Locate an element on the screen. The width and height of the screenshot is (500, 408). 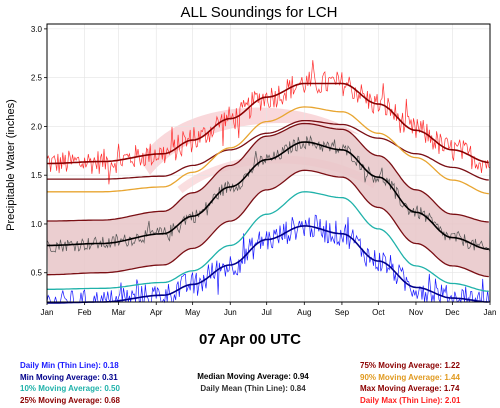
y-tick-labels: 0.5 1.0 1.5 2.0 2.5 3.0 is located at coordinates (39, 151).